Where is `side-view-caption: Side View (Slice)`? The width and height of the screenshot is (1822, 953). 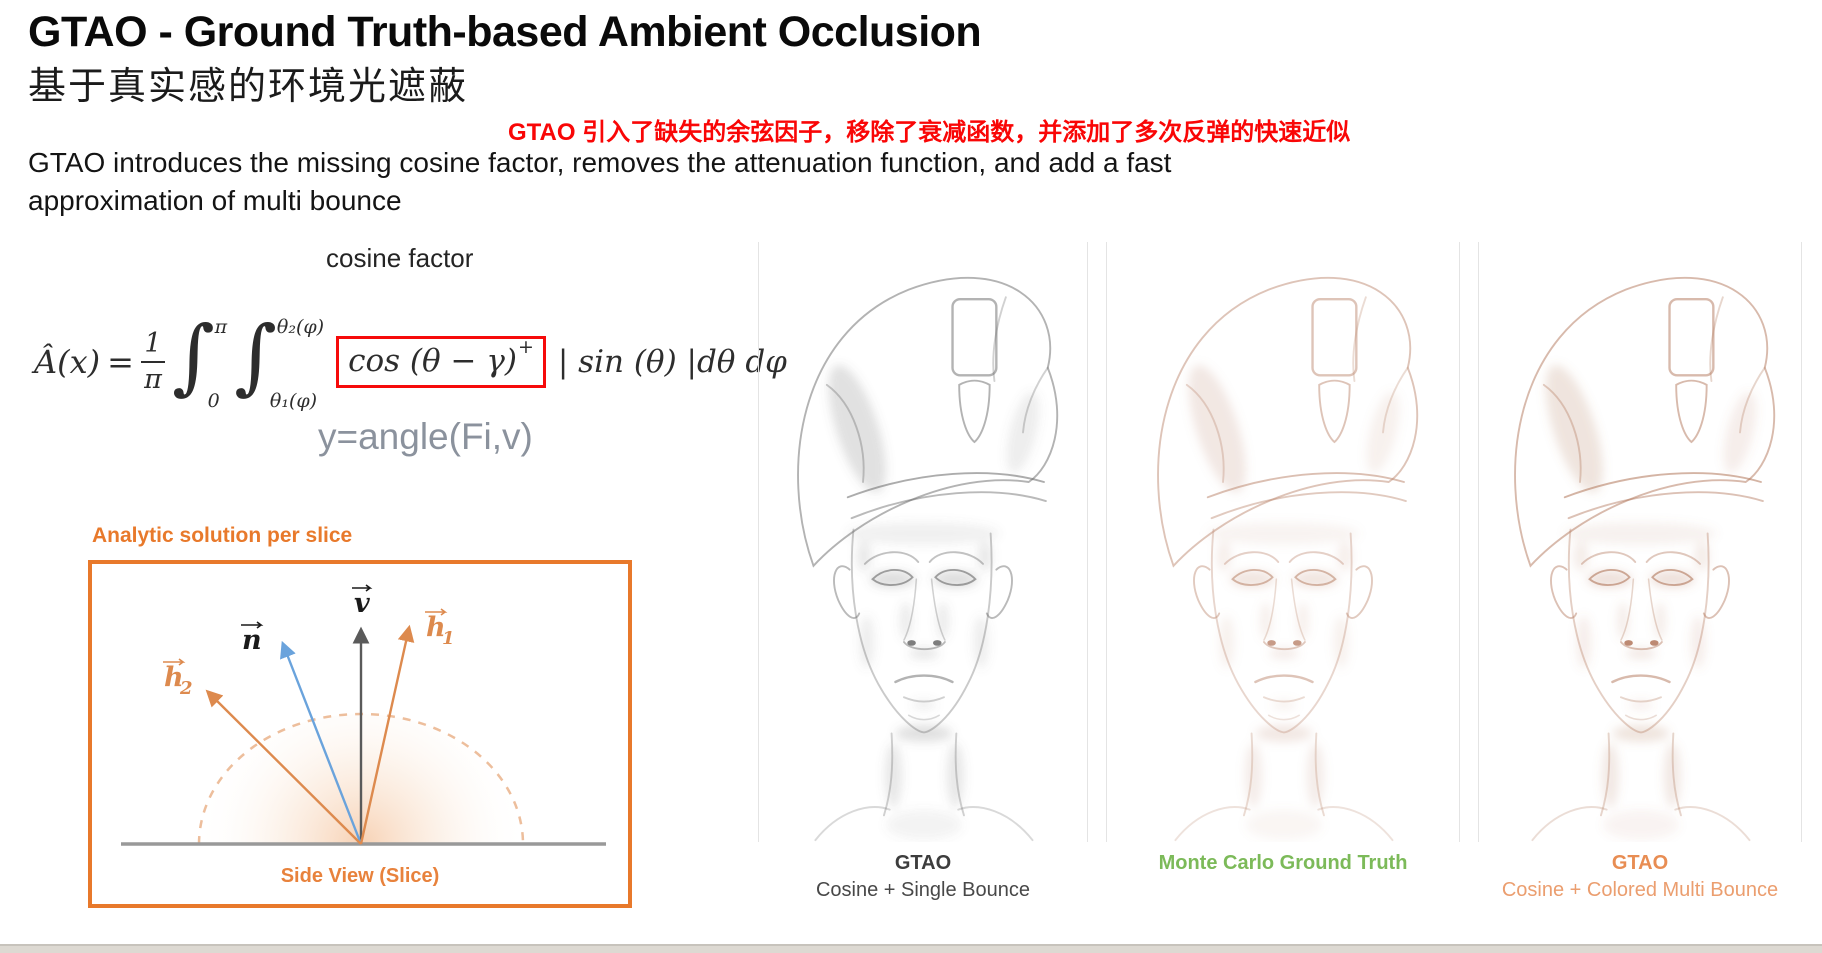 side-view-caption: Side View (Slice) is located at coordinates (360, 876).